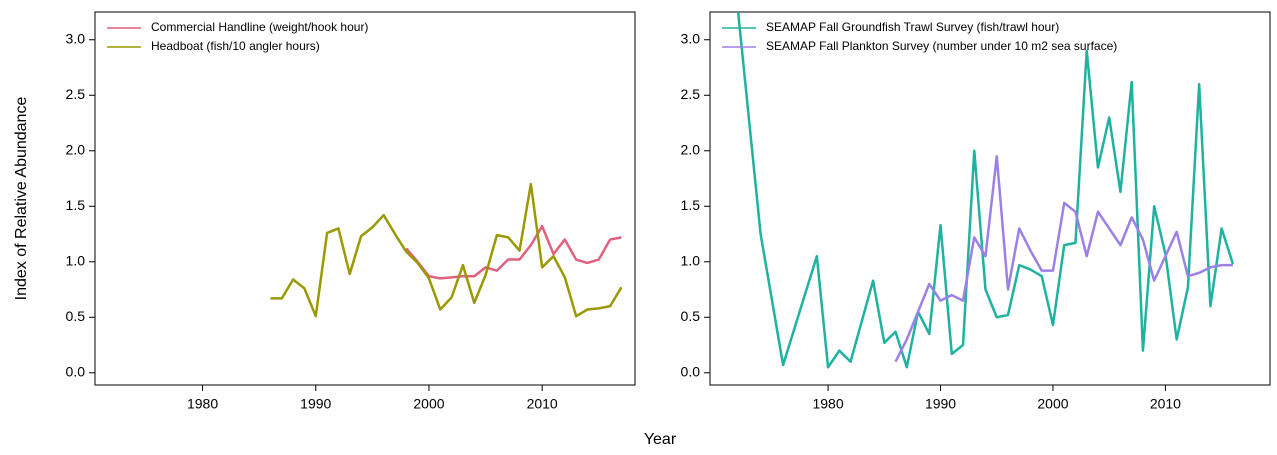 The width and height of the screenshot is (1277, 455). I want to click on x-axis-title: Year, so click(660, 439).